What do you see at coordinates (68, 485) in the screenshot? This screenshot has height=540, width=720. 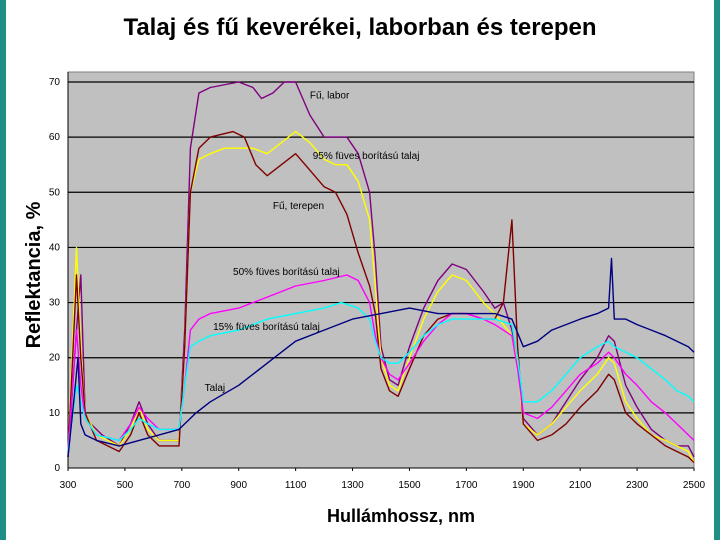 I see `x-tick-label: 300` at bounding box center [68, 485].